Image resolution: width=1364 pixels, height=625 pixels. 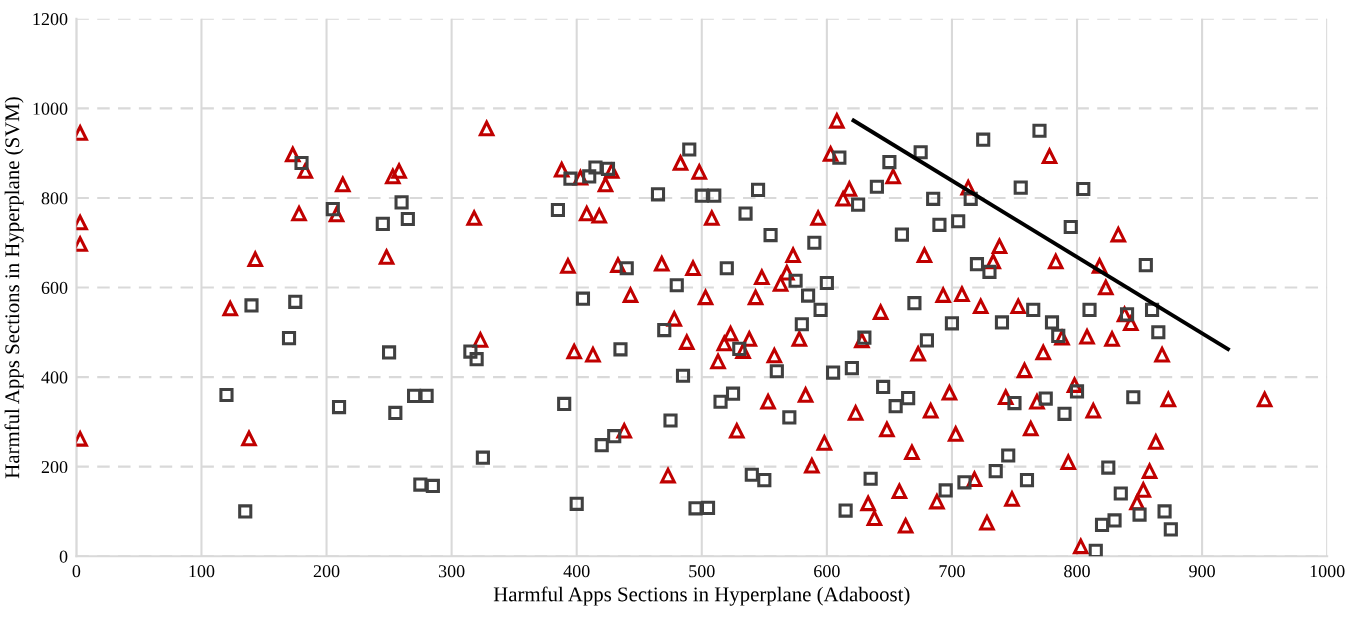 What do you see at coordinates (202, 571) in the screenshot?
I see `x-tick-label: 100` at bounding box center [202, 571].